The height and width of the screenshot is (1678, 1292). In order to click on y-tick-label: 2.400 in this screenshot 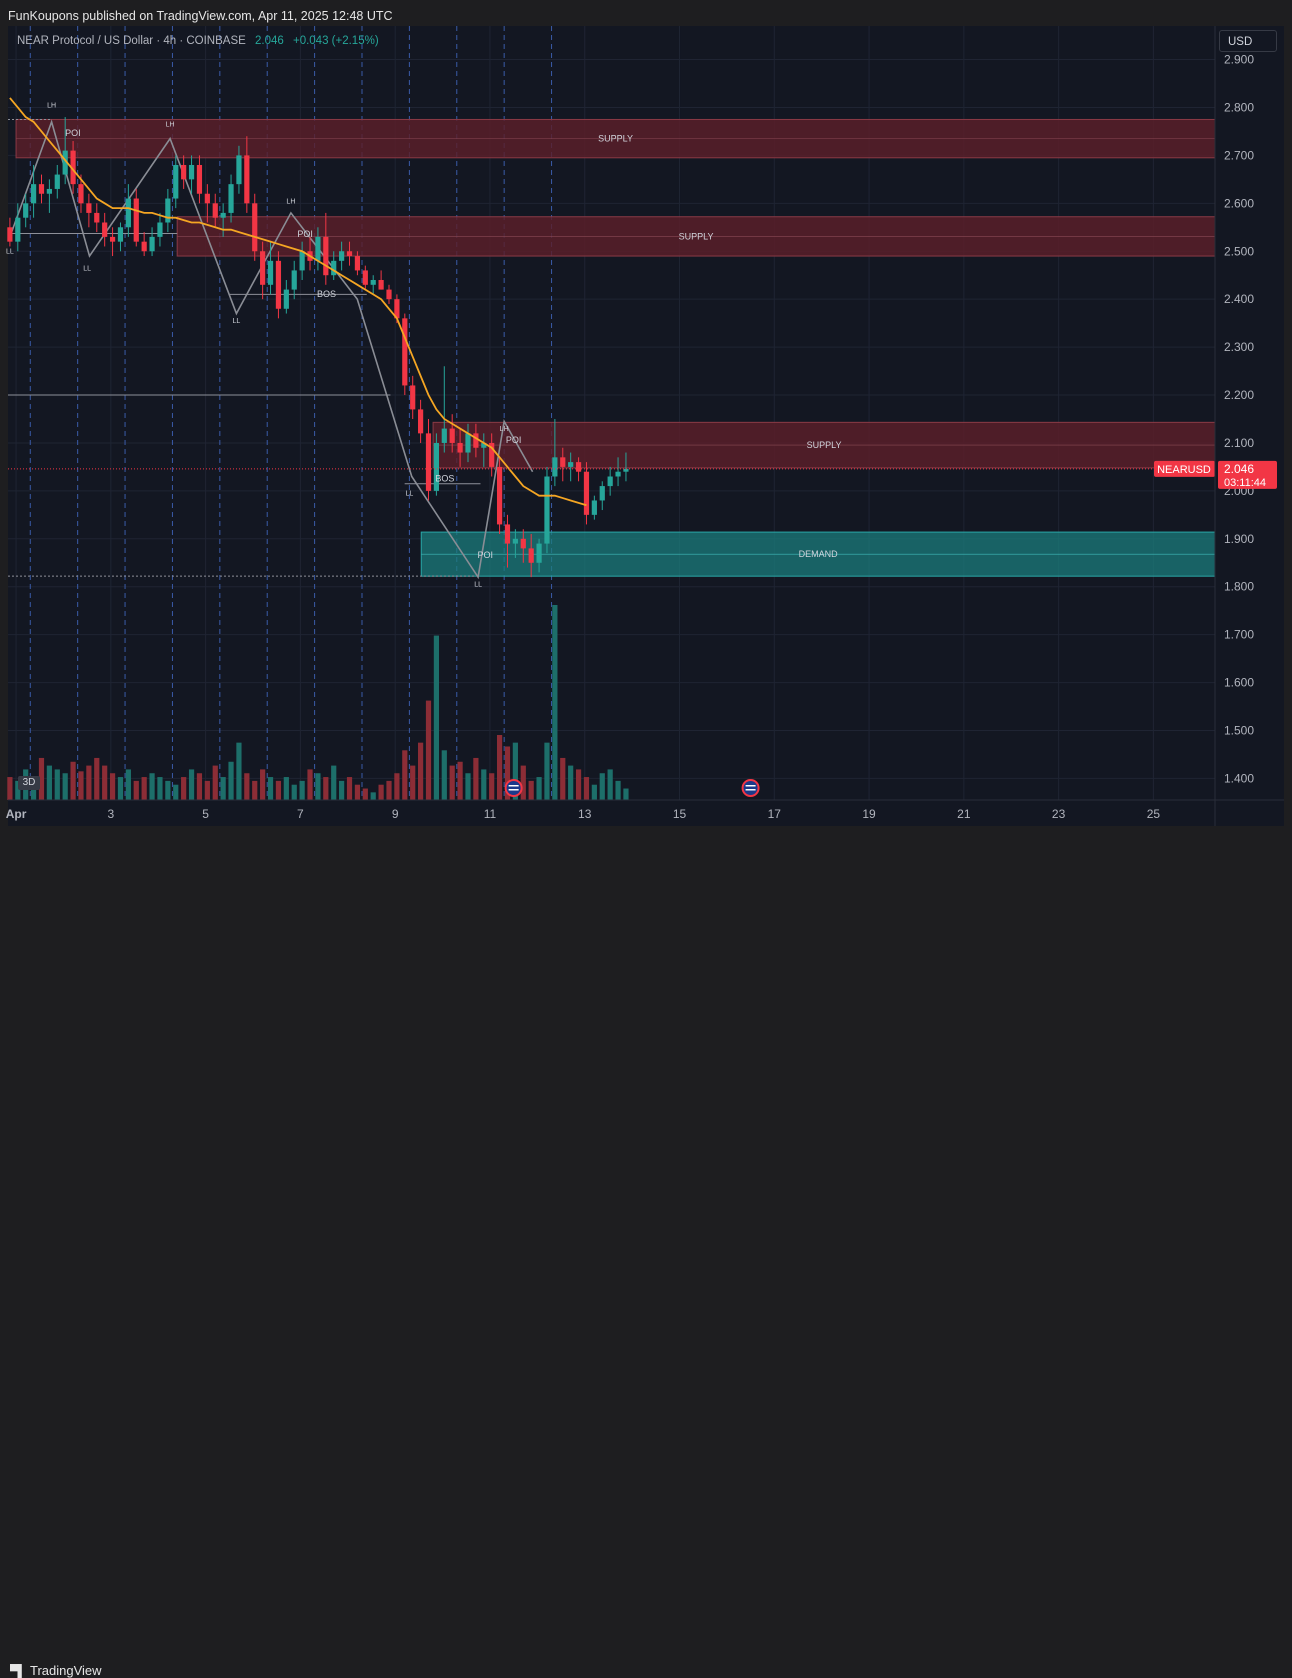, I will do `click(1239, 299)`.